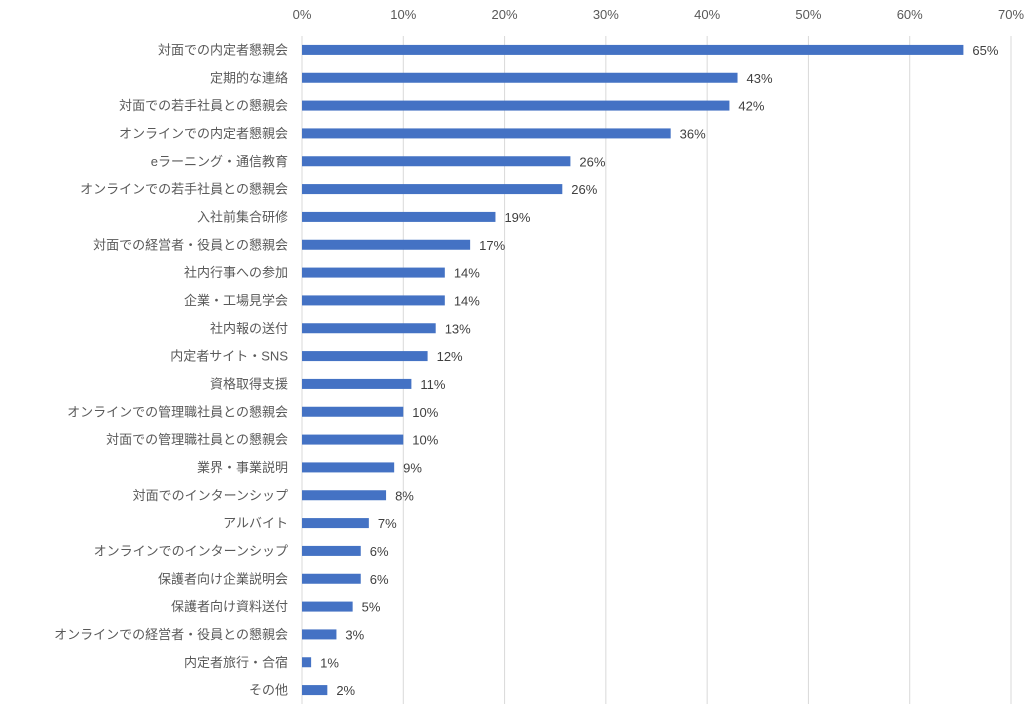 The height and width of the screenshot is (710, 1035). I want to click on data-label: 17%, so click(492, 245).